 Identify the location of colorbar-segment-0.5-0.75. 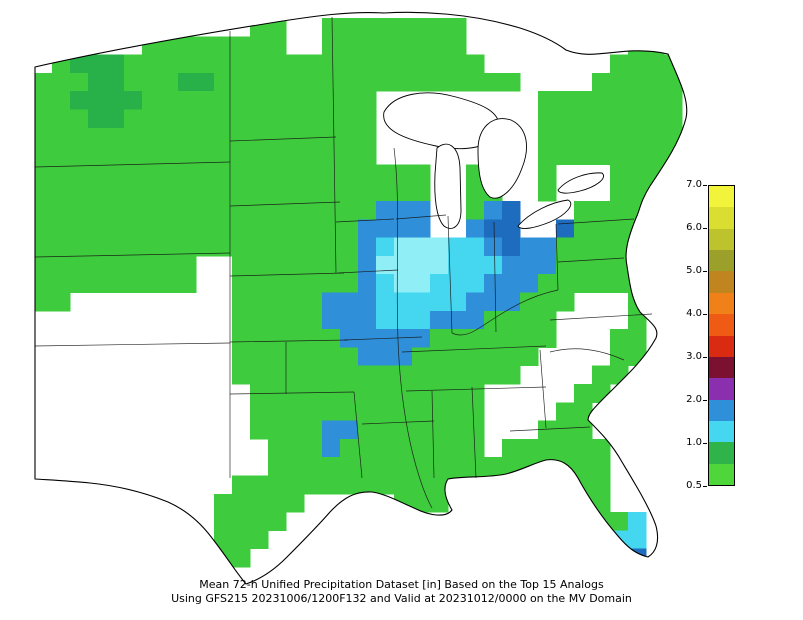
(721, 474).